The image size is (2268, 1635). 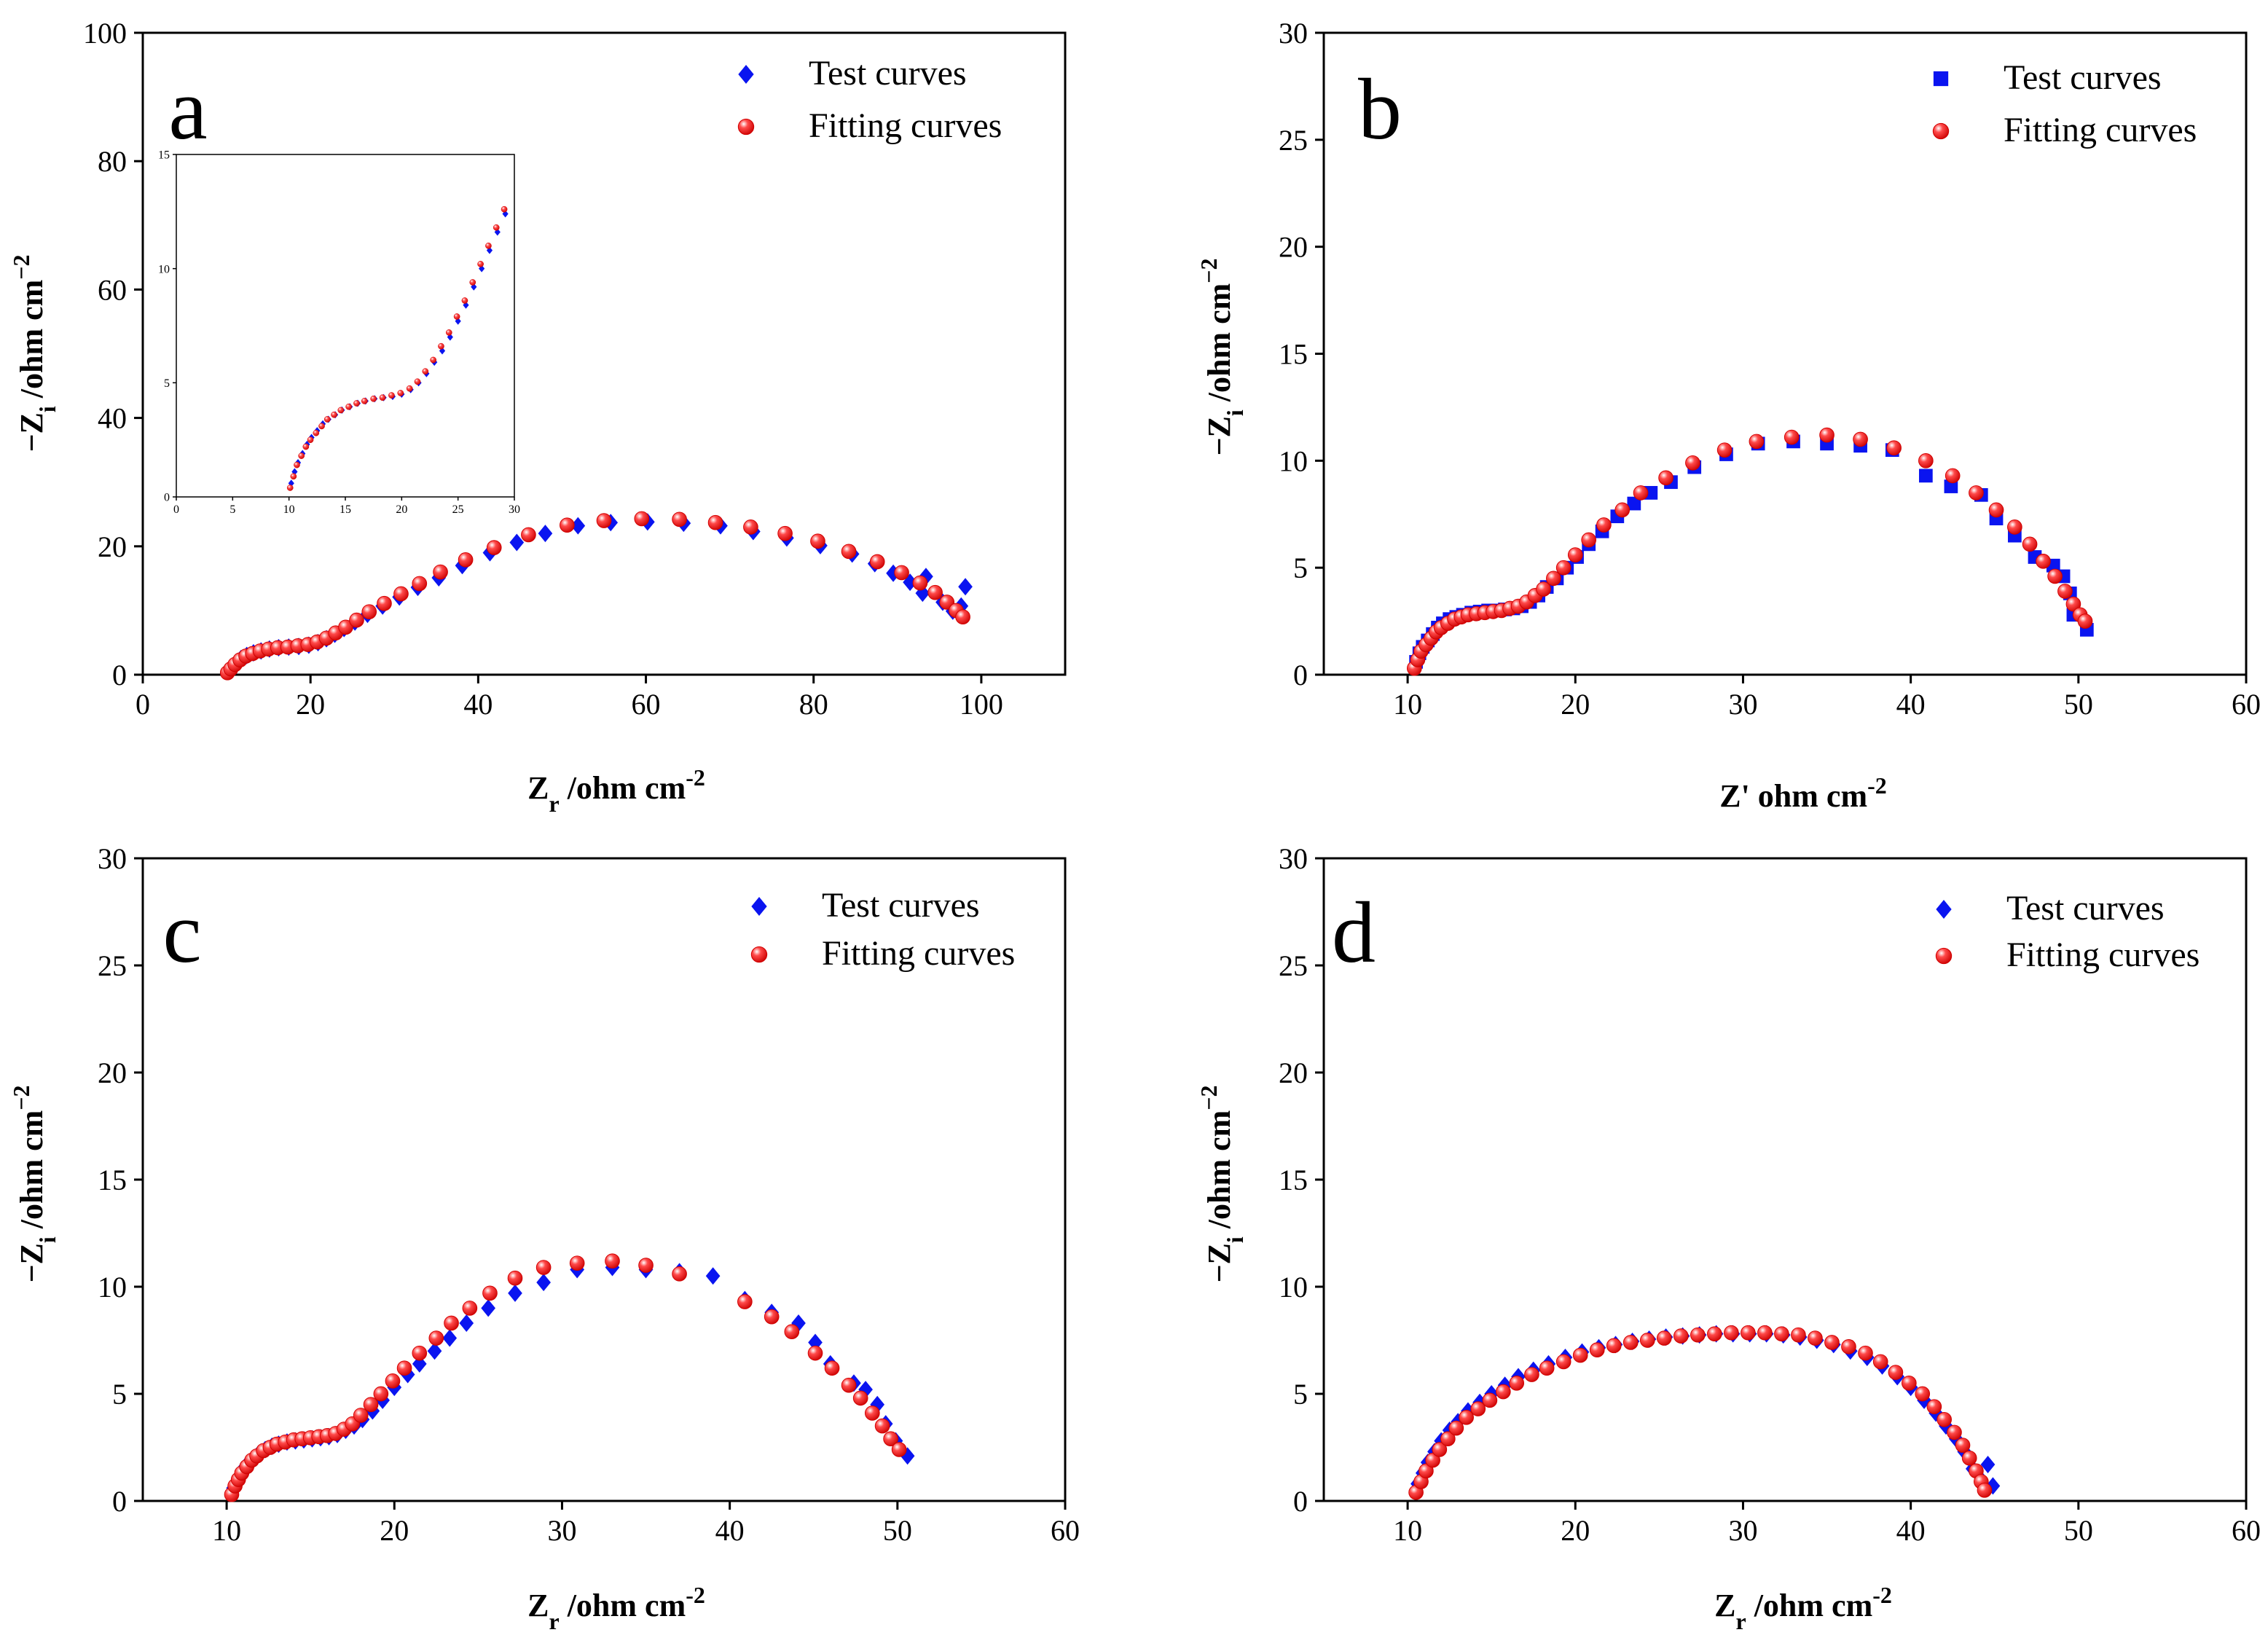 I want to click on panel-a-y-tick-label: 60, so click(x=112, y=289).